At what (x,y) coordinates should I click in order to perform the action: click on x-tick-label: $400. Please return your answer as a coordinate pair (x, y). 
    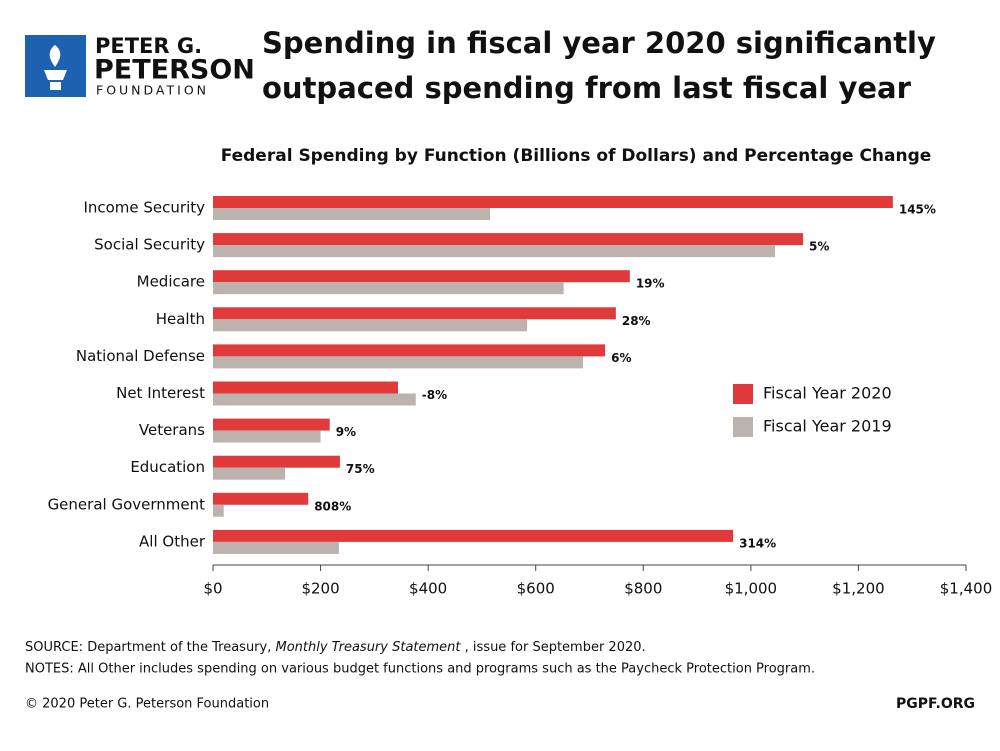
    Looking at the image, I should click on (428, 589).